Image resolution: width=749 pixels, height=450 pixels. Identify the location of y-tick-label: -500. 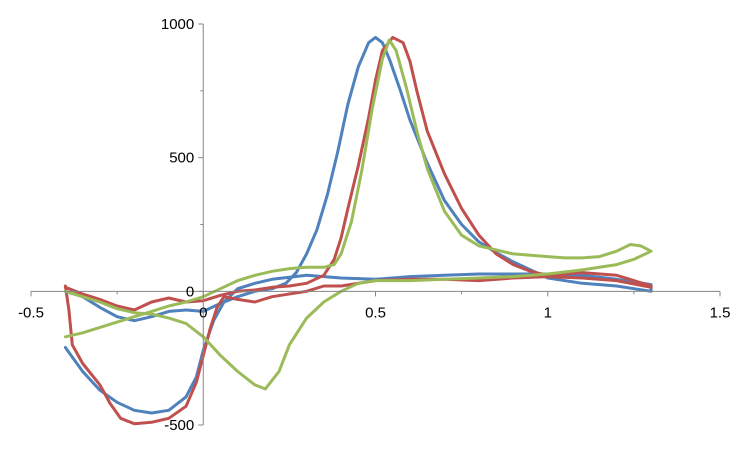
(179, 425).